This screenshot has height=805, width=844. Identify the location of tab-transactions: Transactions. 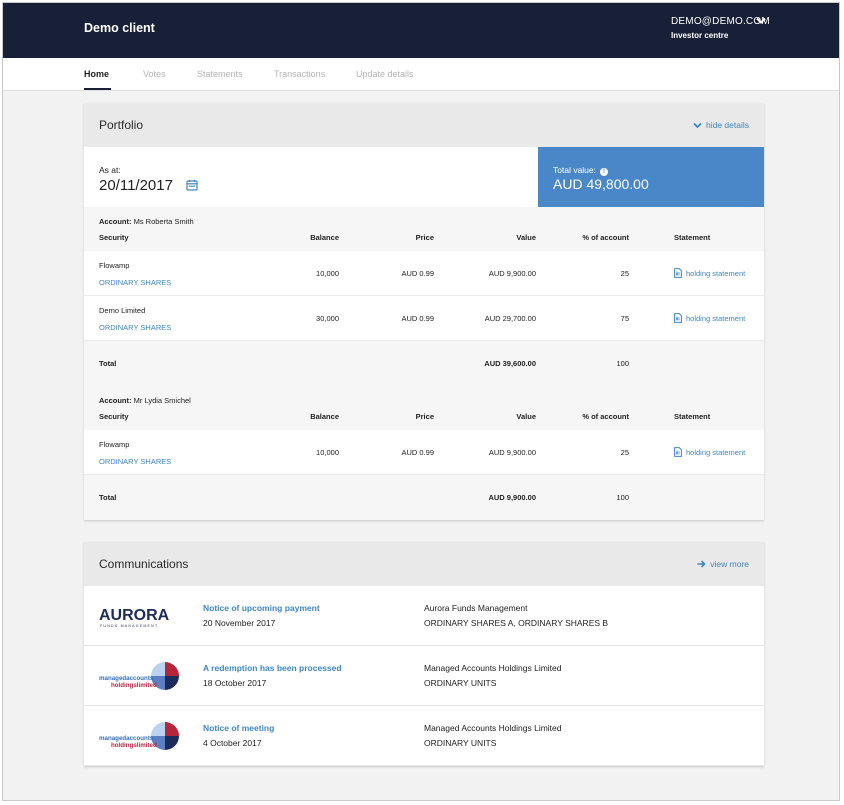
(300, 74).